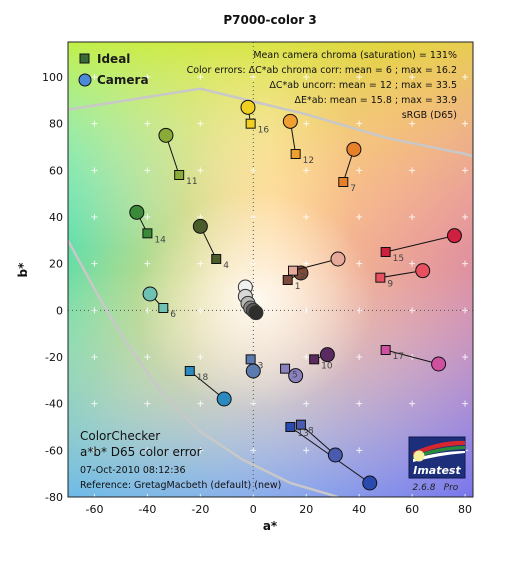 The width and height of the screenshot is (520, 564). Describe the element at coordinates (180, 485) in the screenshot. I see `footer-reference: Reference: GretagMacbeth (default) (new)` at that location.